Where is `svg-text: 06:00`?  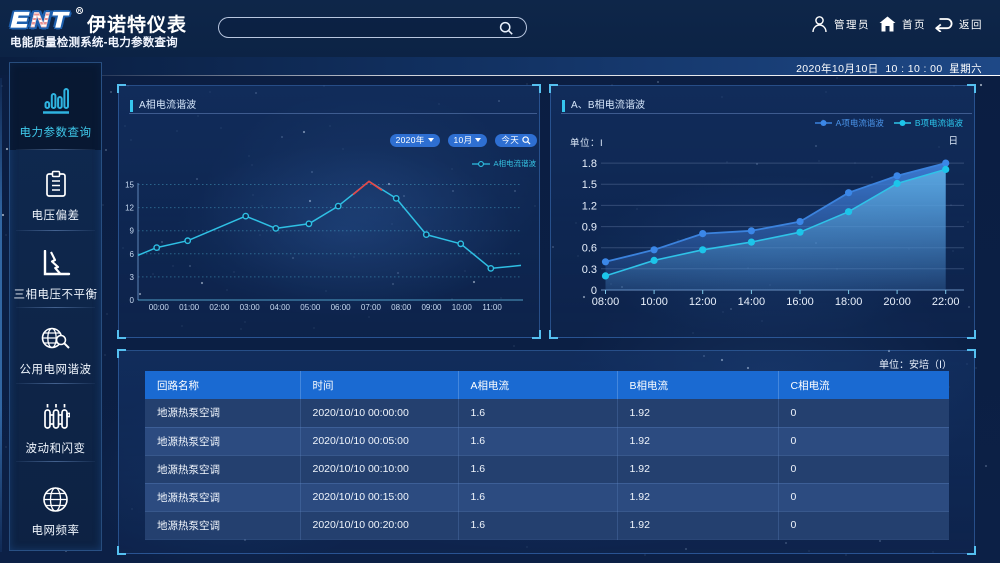
svg-text: 06:00 is located at coordinates (341, 307).